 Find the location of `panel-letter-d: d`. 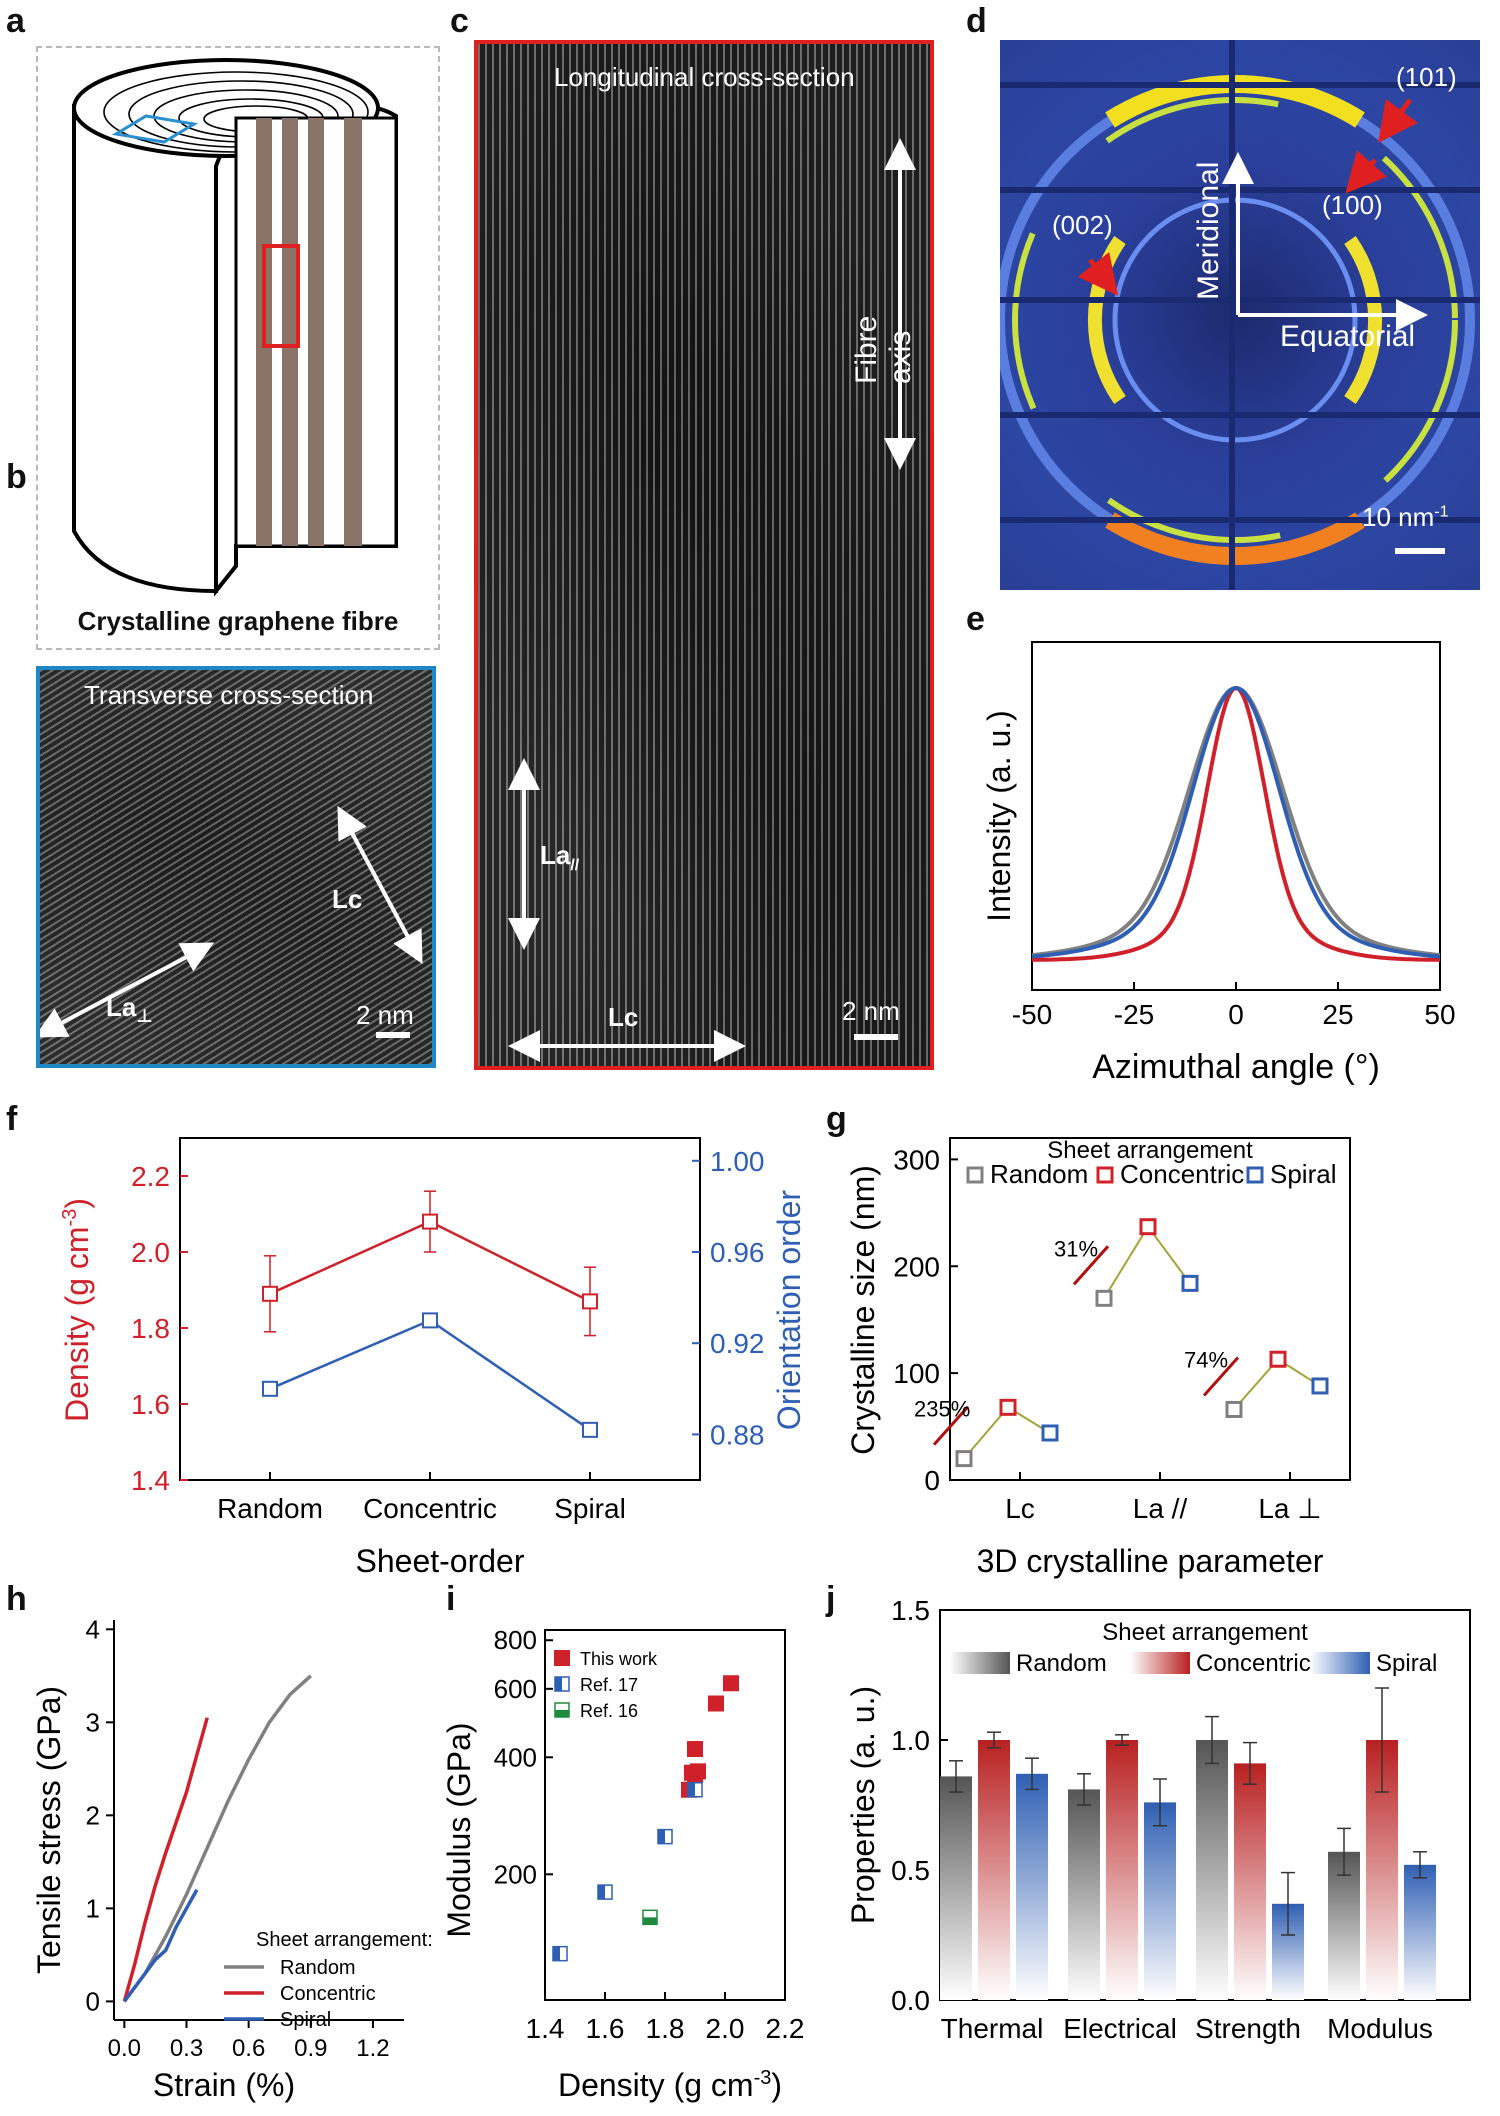

panel-letter-d: d is located at coordinates (976, 21).